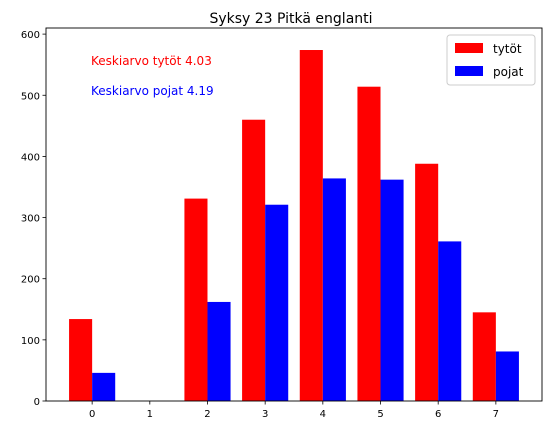 This screenshot has width=552, height=435. Describe the element at coordinates (92, 414) in the screenshot. I see `x-tick-label: 0` at that location.